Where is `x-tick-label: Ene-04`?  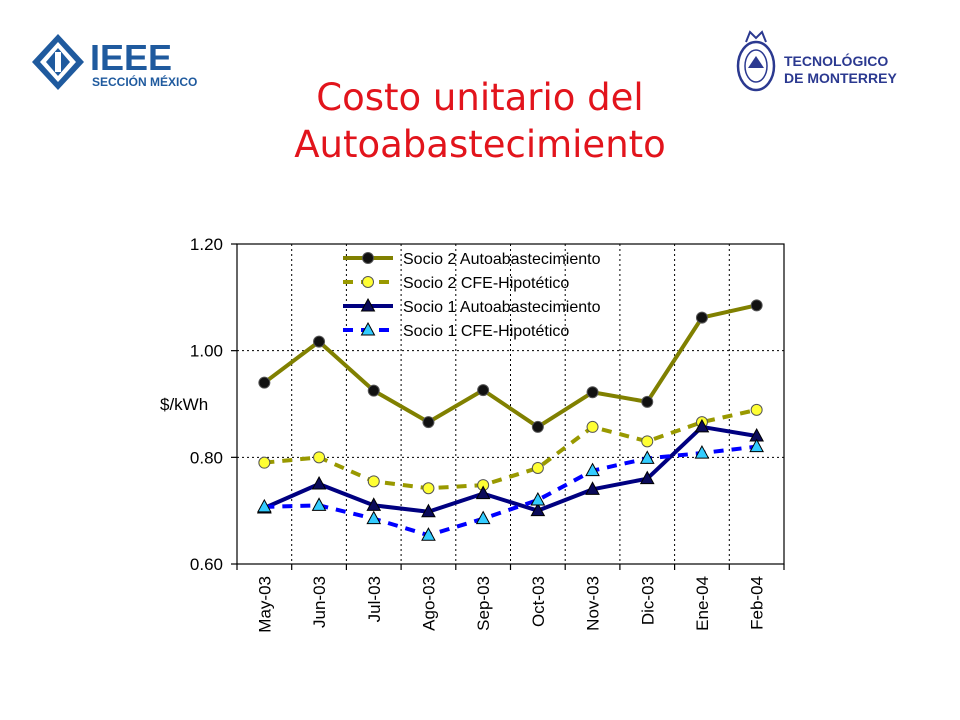 x-tick-label: Ene-04 is located at coordinates (702, 603).